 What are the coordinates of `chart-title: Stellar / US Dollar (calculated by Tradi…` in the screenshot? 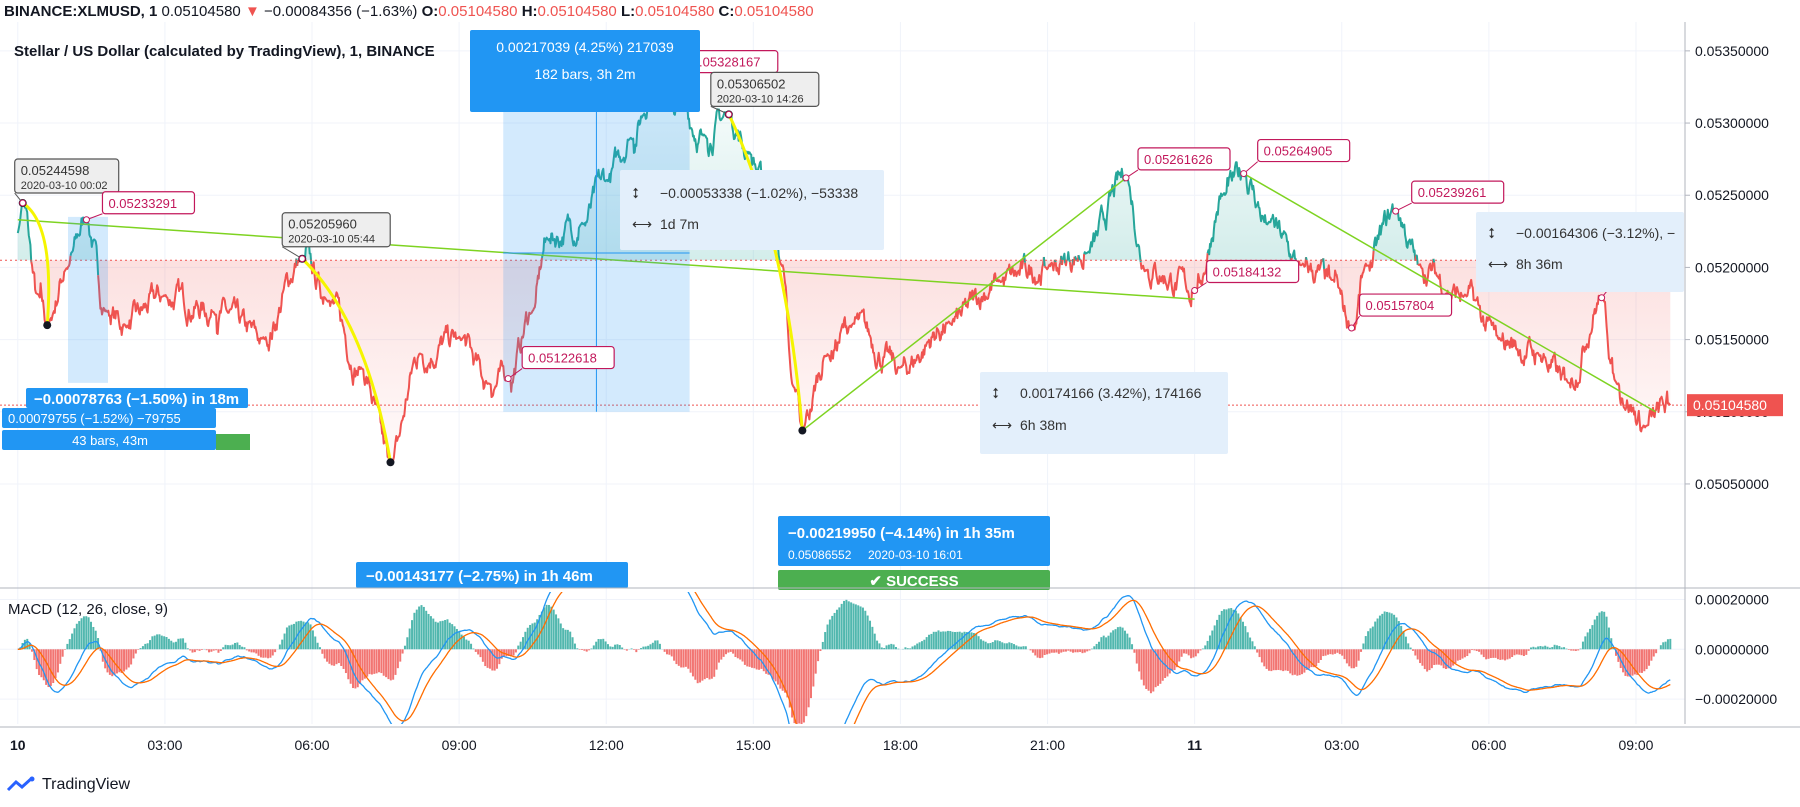 It's located at (224, 51).